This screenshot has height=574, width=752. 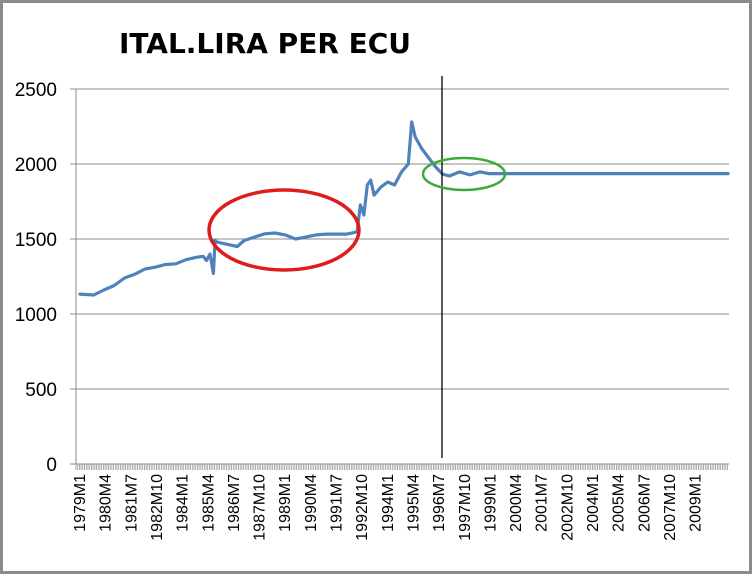 What do you see at coordinates (106, 503) in the screenshot?
I see `x-tick-label: 1980M4` at bounding box center [106, 503].